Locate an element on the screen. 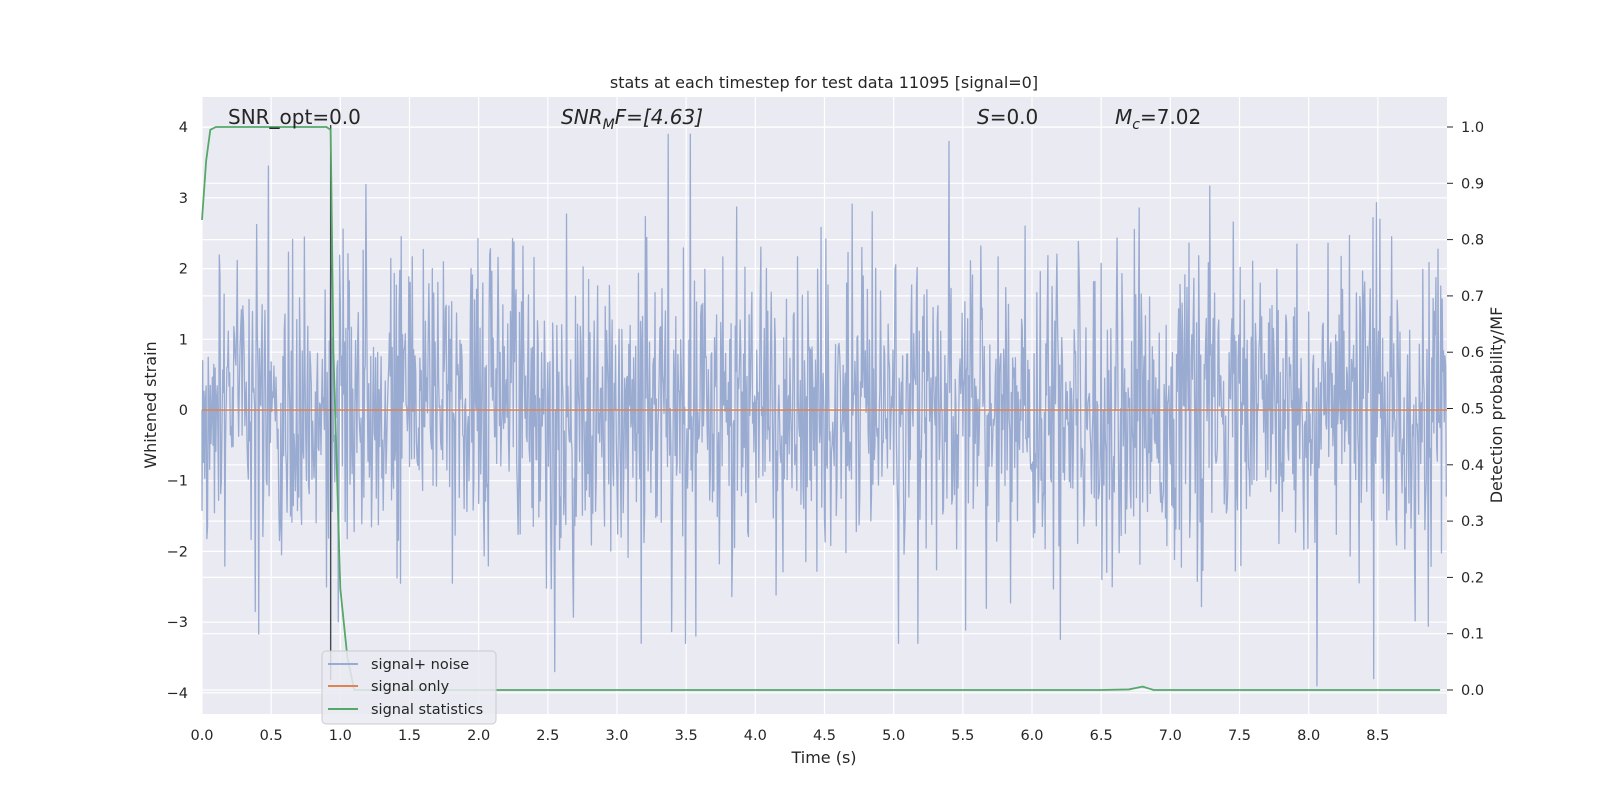  y-left-tick-label: −3 is located at coordinates (177, 623).